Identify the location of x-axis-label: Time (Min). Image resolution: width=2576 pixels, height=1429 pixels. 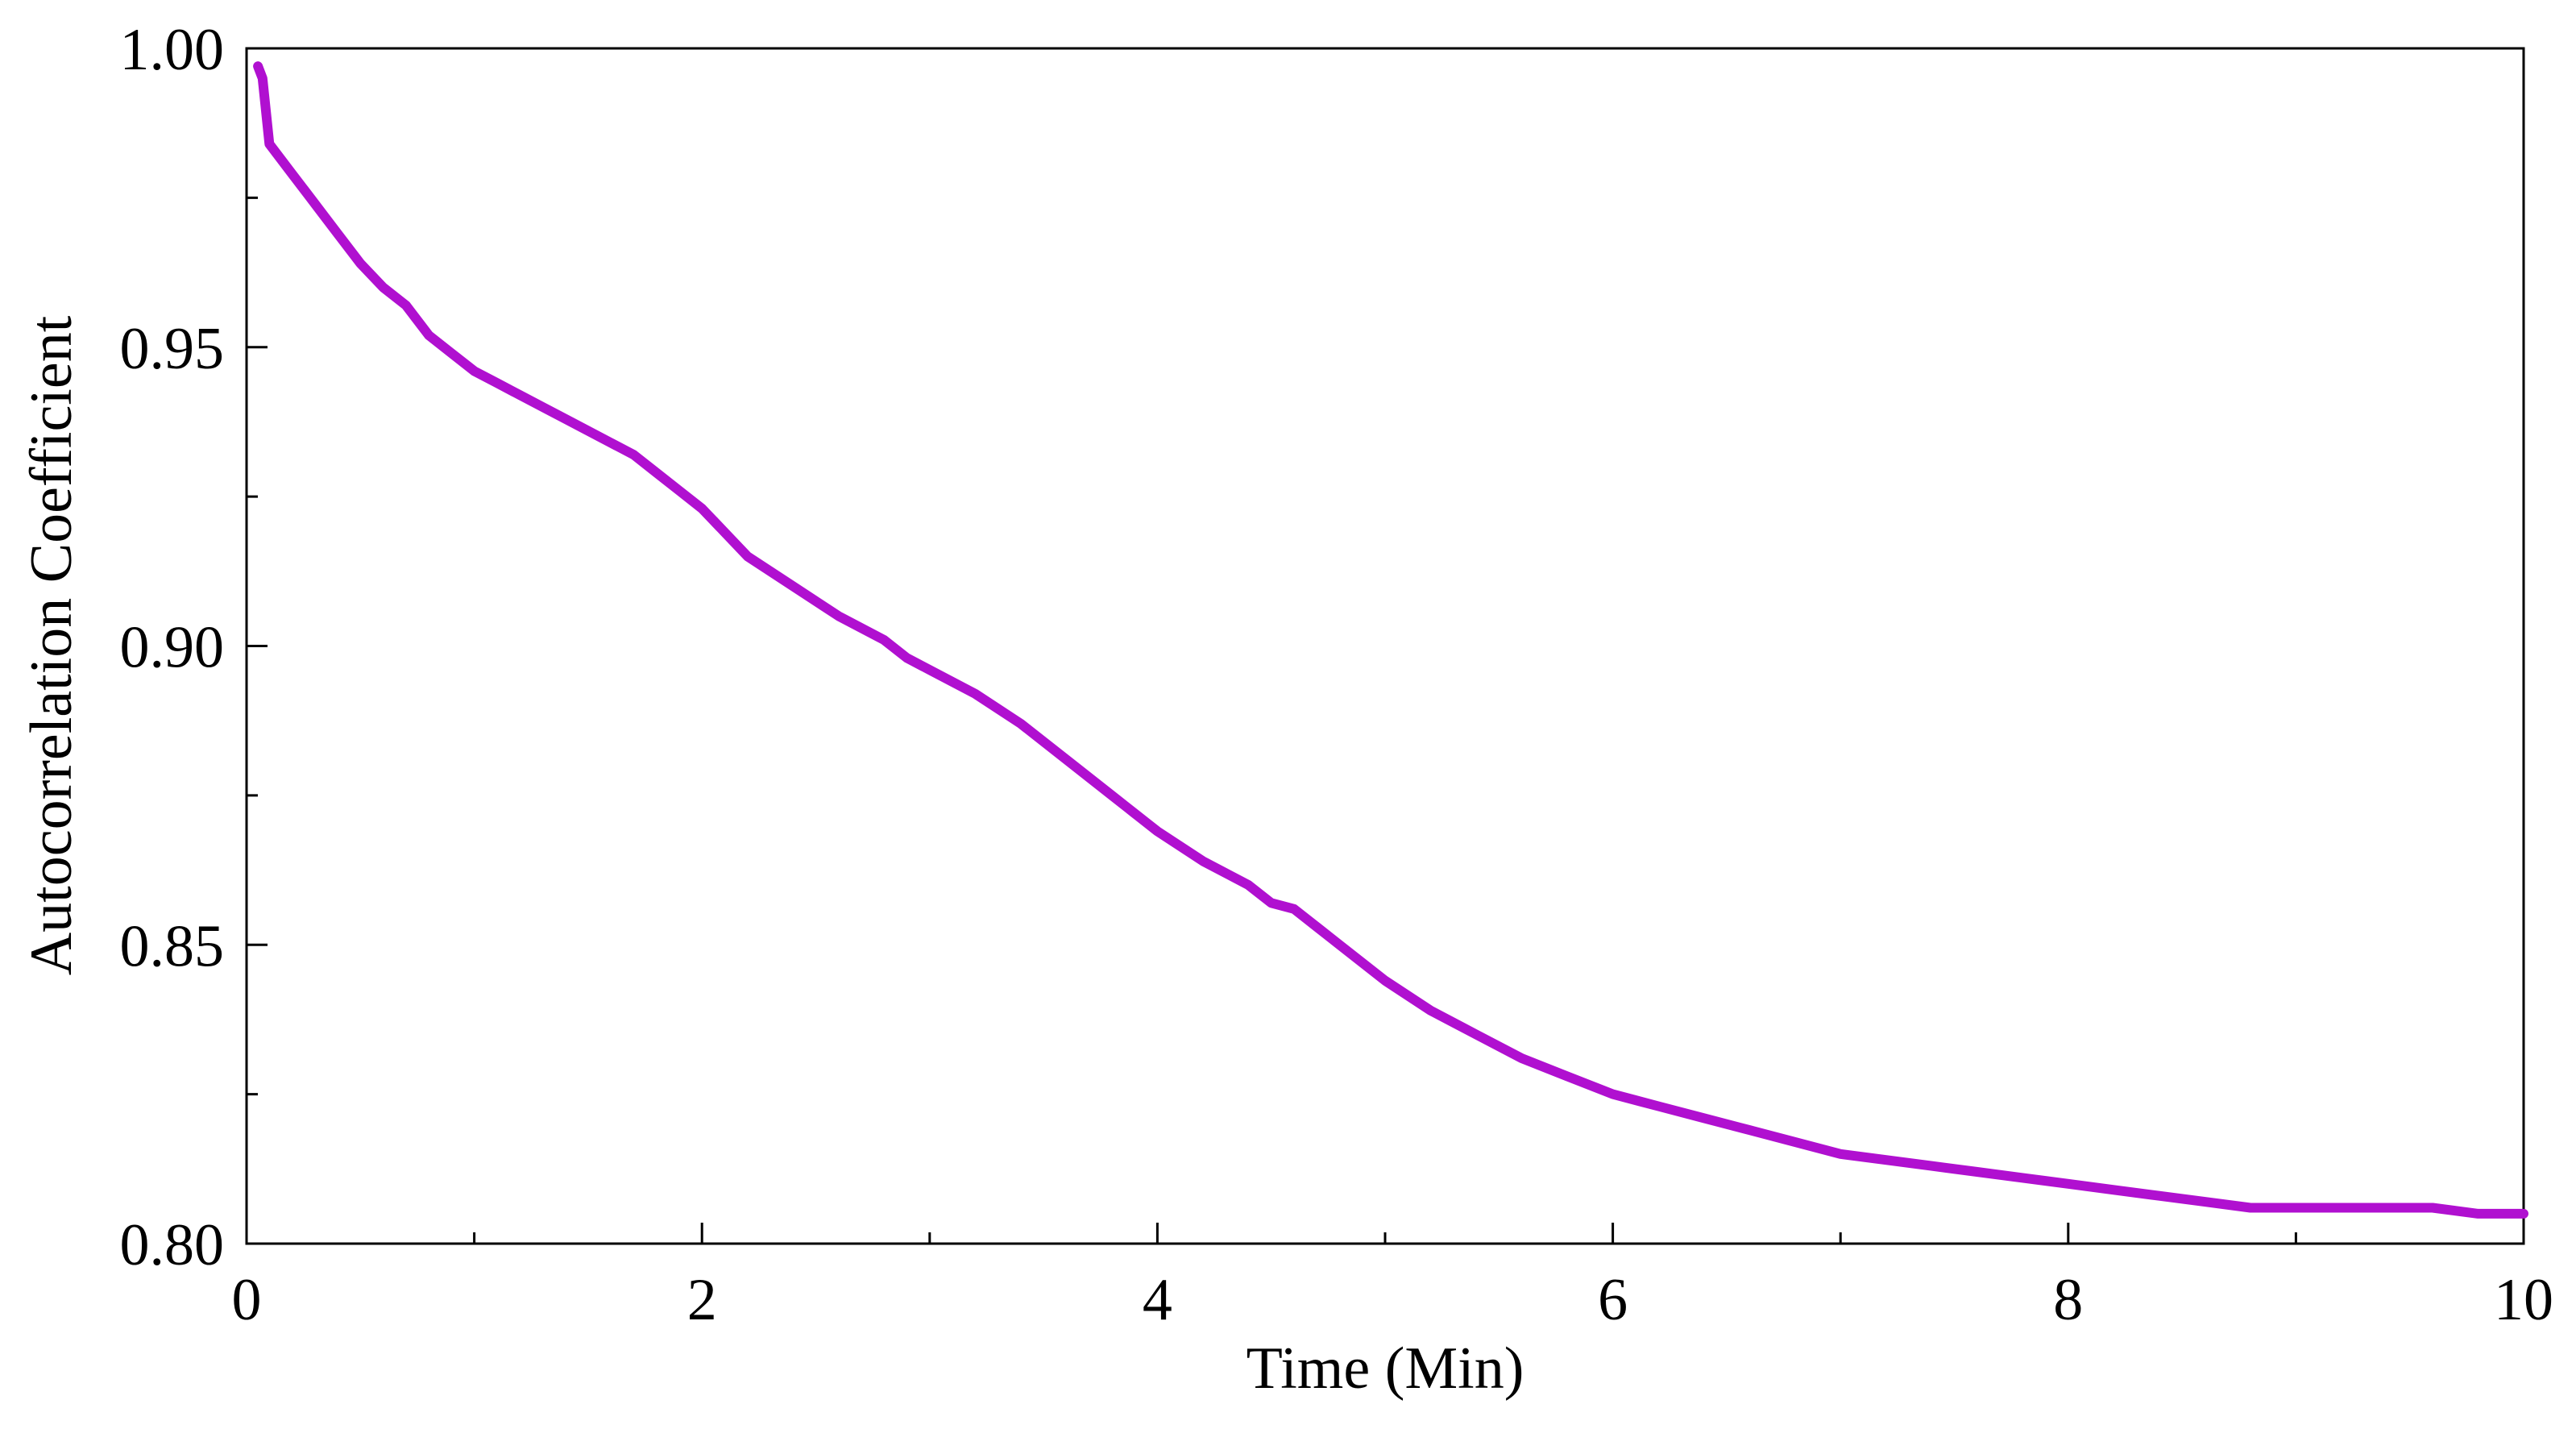
(1385, 1369).